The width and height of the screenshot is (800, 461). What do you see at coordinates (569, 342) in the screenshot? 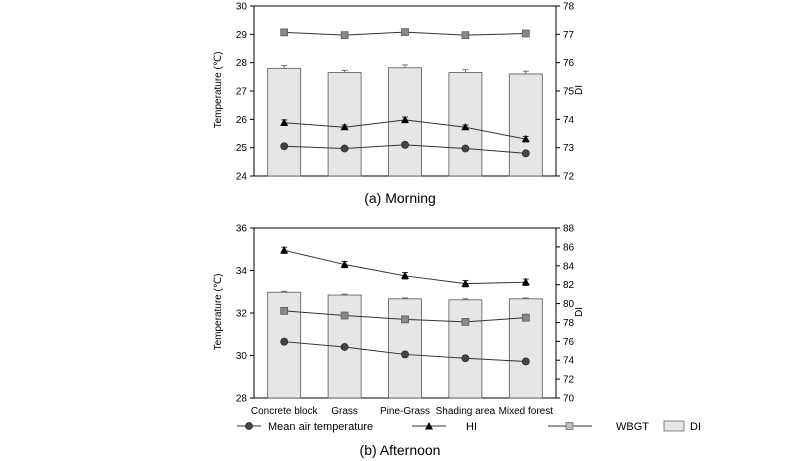
I see `afternoon-right-tick-label: 76` at bounding box center [569, 342].